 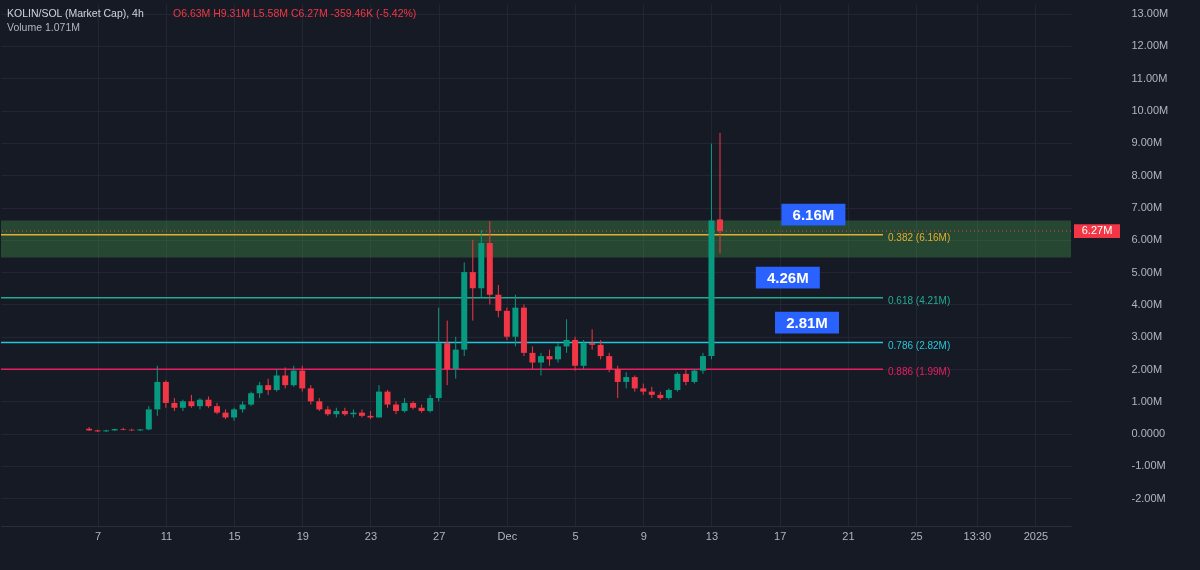 I want to click on x-tick-label: 2025, so click(x=1036, y=535).